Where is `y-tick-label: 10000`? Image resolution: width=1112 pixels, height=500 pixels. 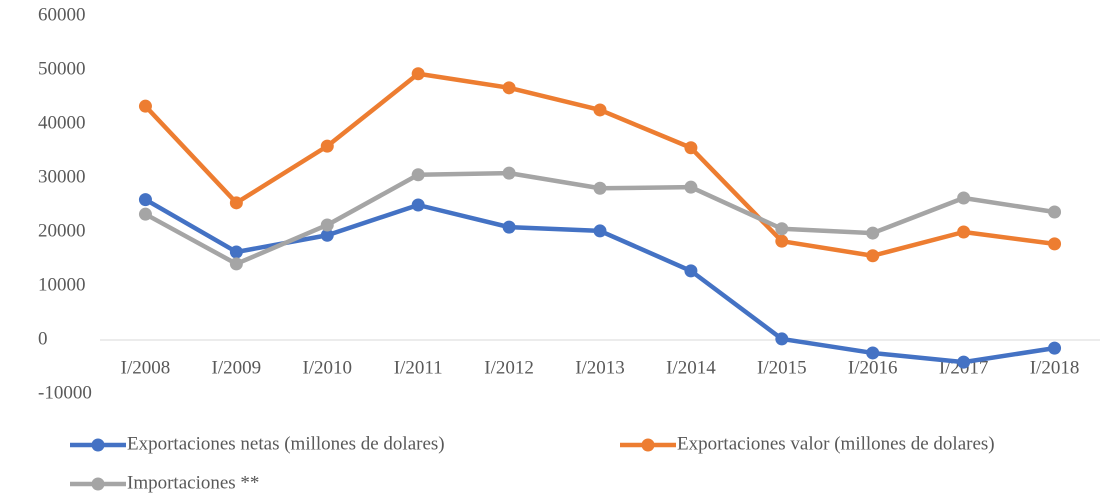
y-tick-label: 10000 is located at coordinates (62, 284).